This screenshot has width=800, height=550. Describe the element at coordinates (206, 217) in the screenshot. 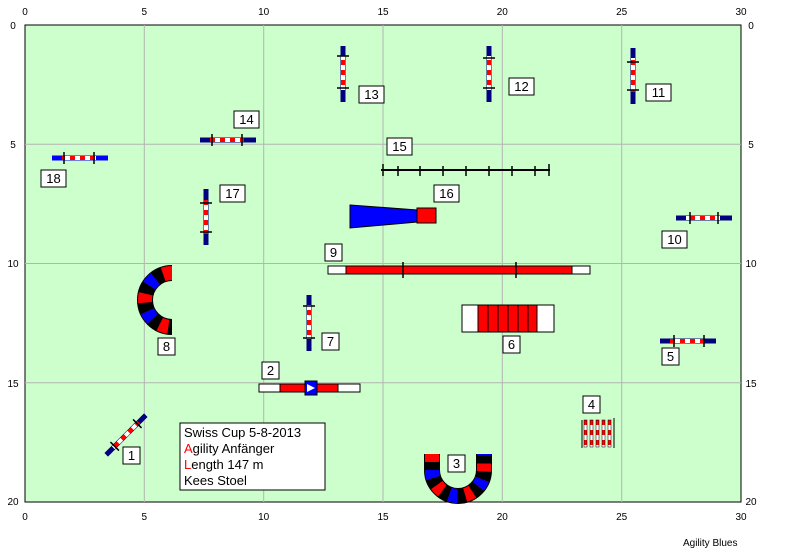

I see `obstacle-17-hurdle` at that location.